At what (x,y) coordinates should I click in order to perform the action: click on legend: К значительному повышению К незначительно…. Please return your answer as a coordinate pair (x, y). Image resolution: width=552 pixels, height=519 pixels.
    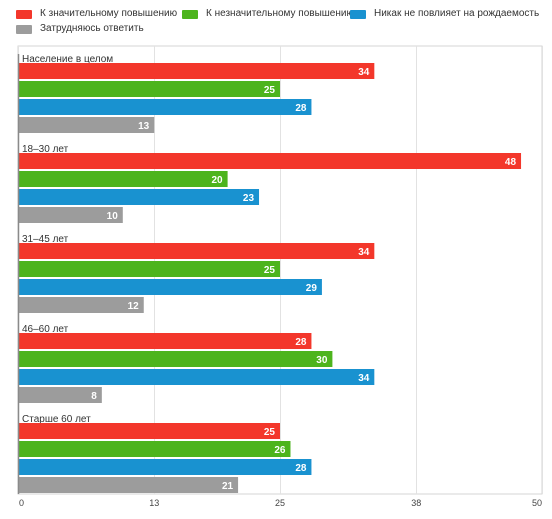
    Looking at the image, I should click on (281, 24).